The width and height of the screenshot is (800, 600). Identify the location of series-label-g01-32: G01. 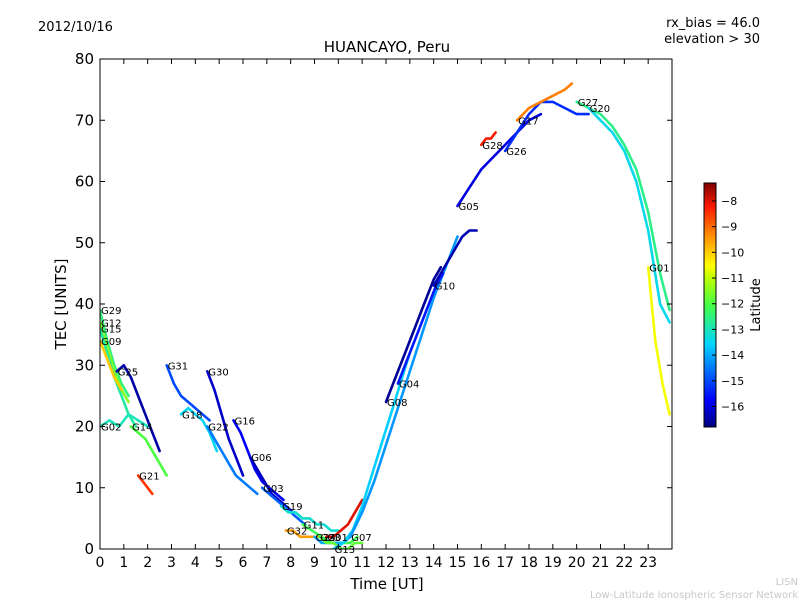
(659, 268).